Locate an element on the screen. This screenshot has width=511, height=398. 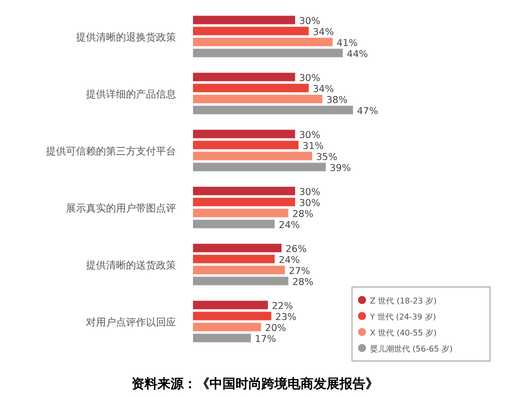
data-label: 20% is located at coordinates (275, 328).